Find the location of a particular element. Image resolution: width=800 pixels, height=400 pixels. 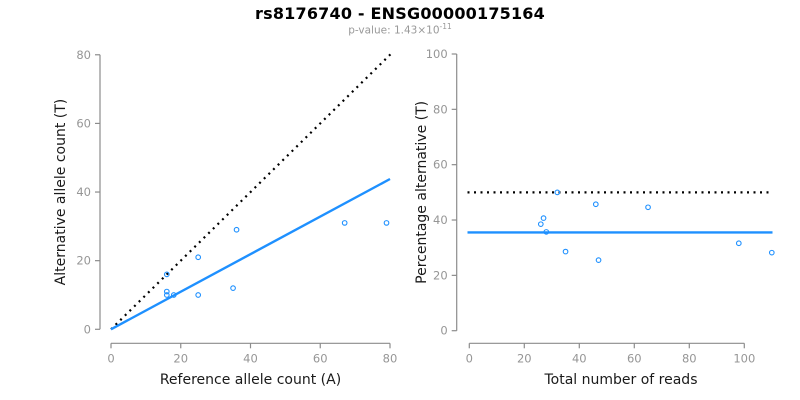

fit-line is located at coordinates (250, 254).